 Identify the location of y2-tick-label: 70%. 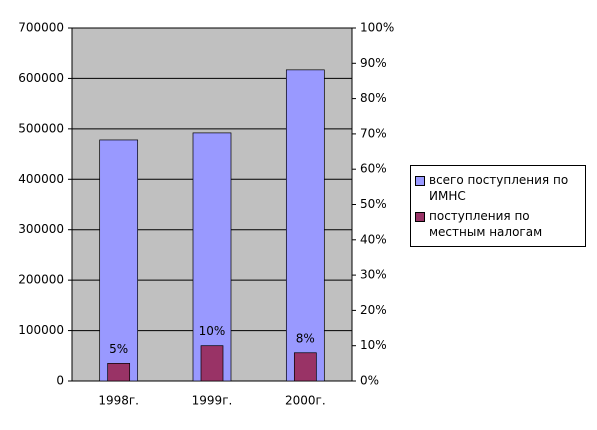
(373, 133).